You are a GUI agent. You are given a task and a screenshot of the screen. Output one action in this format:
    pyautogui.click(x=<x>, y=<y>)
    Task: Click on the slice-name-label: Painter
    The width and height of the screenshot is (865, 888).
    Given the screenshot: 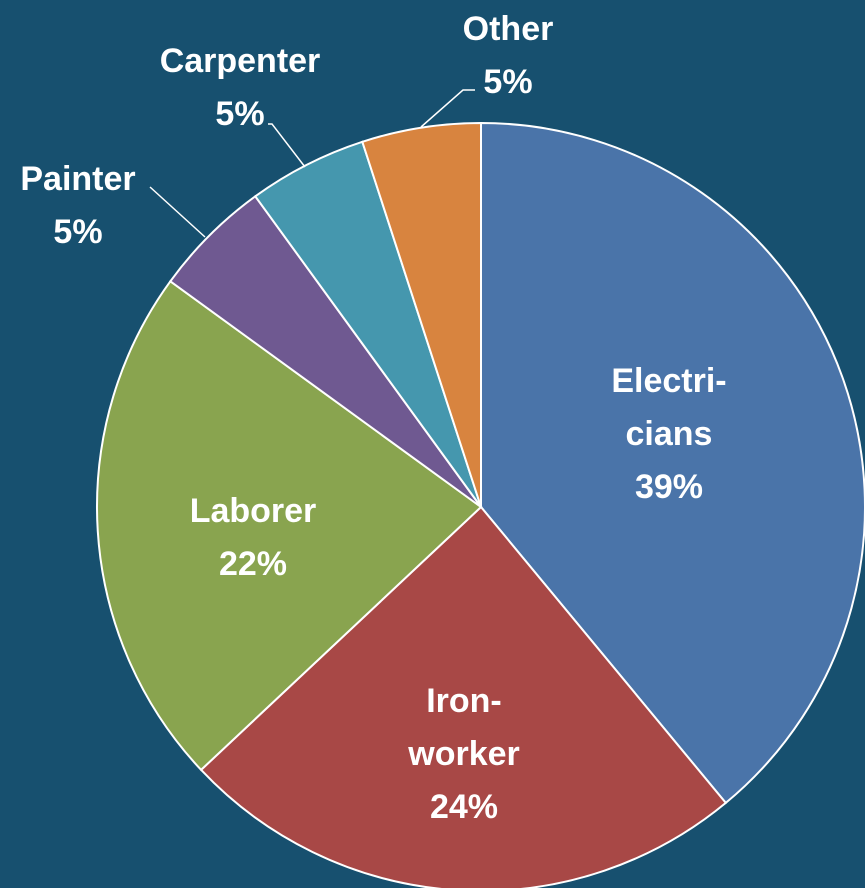 What is the action you would take?
    pyautogui.click(x=77, y=179)
    